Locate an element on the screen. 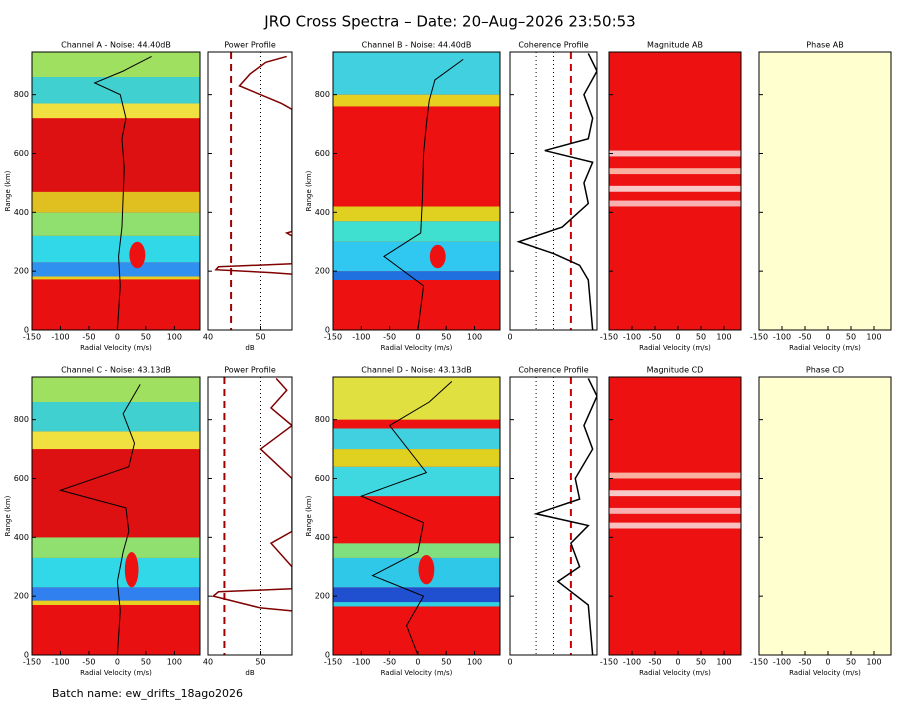 This screenshot has width=900, height=714. batch-name: Batch name: ew_drifts_18ago2026 is located at coordinates (147, 693).